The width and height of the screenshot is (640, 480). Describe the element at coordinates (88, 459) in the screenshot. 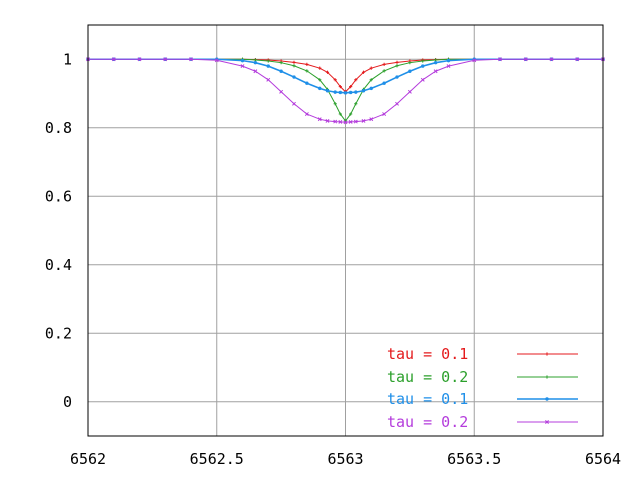

I see `x-tick-label: 6562` at that location.